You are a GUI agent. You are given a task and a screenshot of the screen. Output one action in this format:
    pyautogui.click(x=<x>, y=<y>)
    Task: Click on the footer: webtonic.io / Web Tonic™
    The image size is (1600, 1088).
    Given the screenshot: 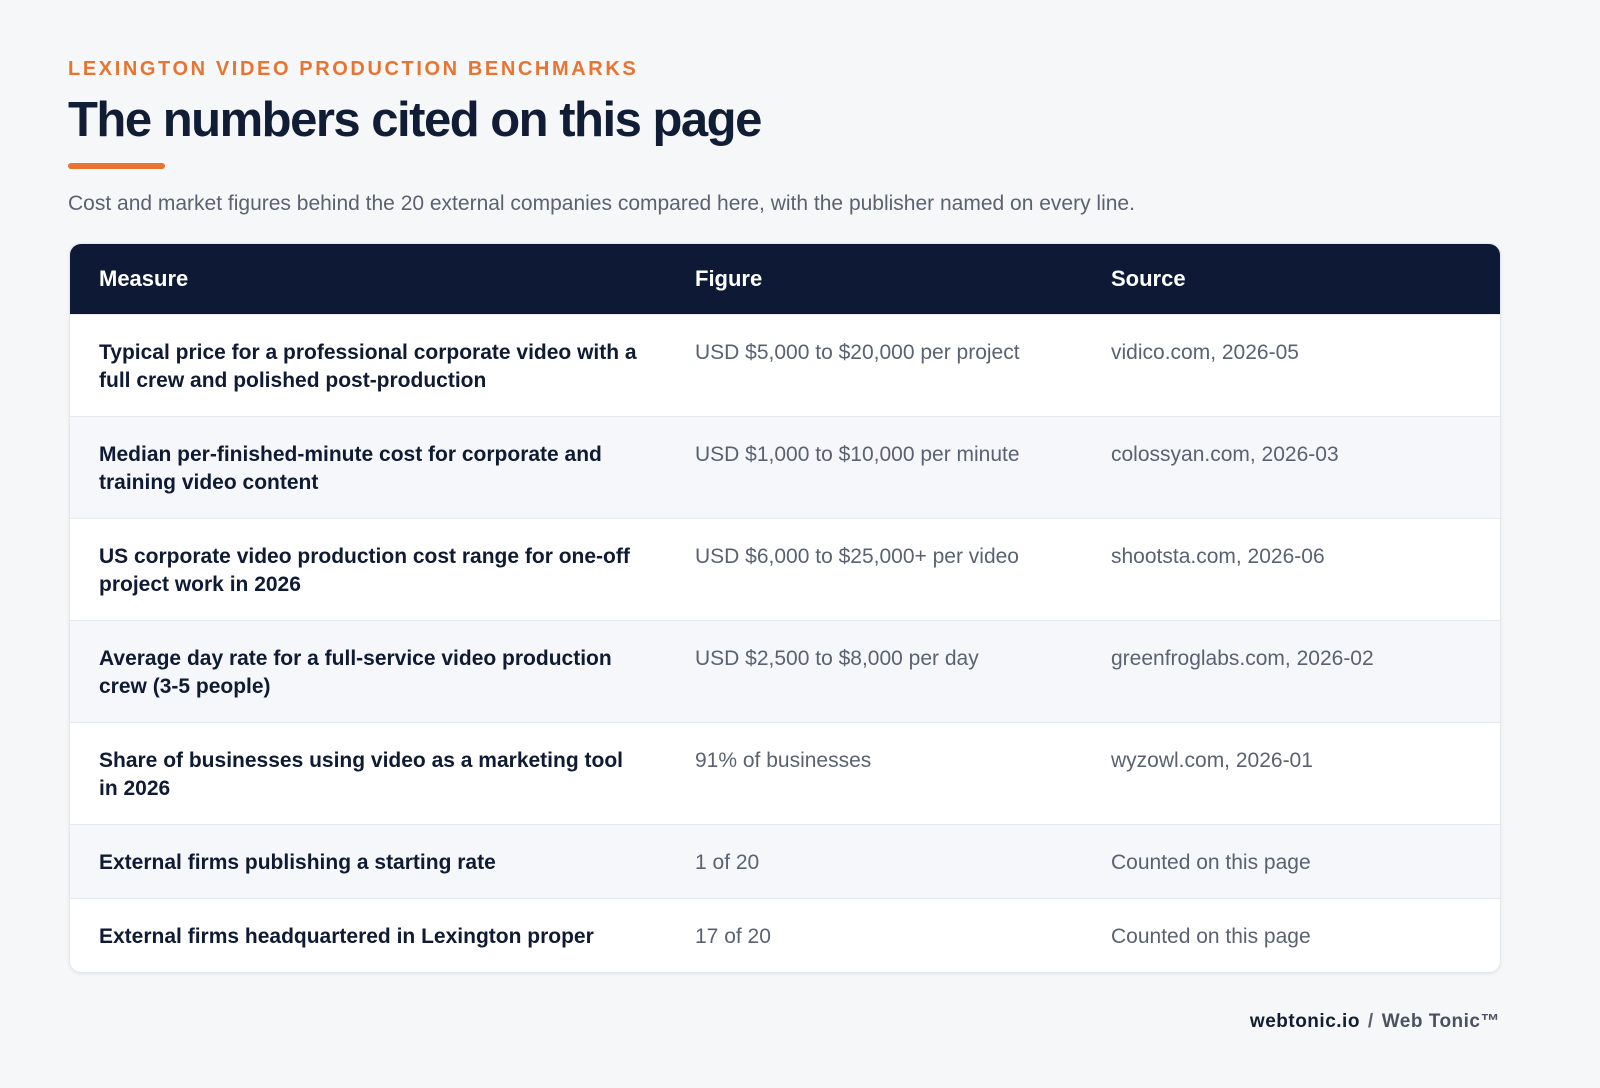 What is the action you would take?
    pyautogui.click(x=1375, y=1022)
    